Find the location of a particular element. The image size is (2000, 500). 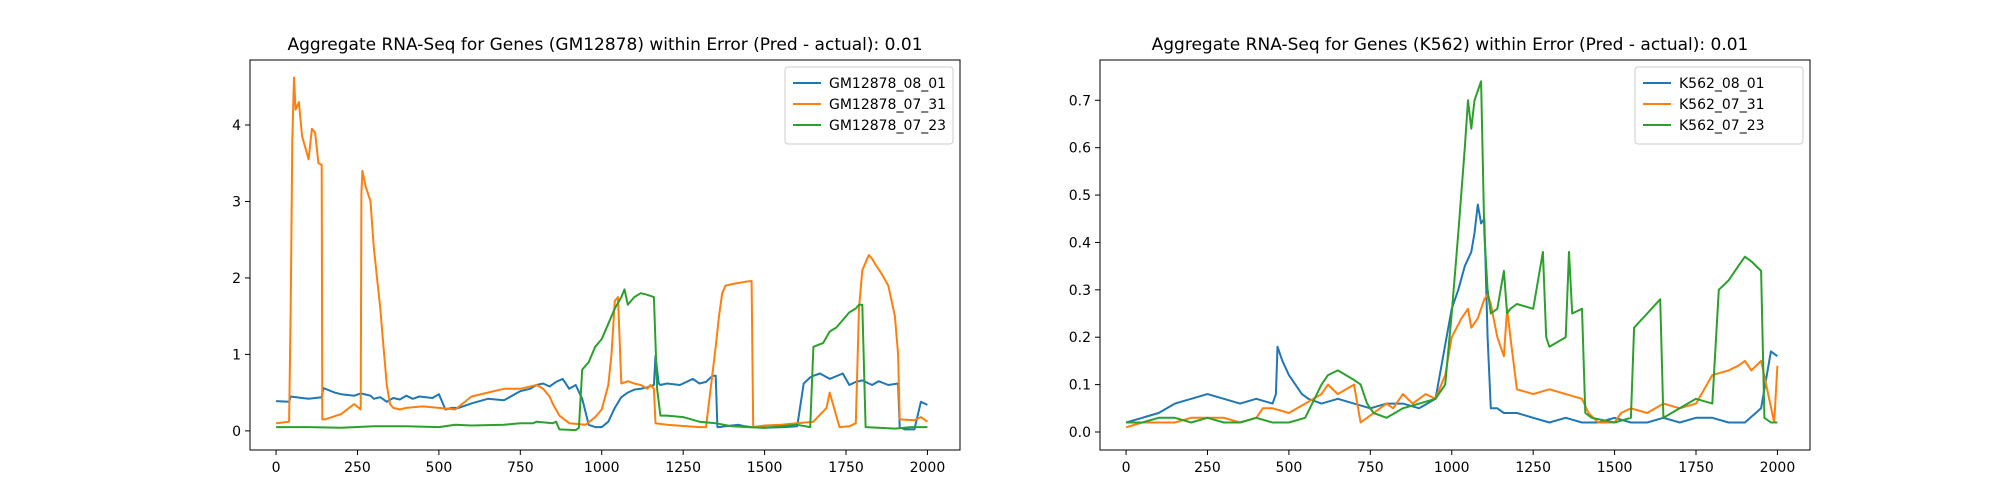

y-tick-label: 0.4 is located at coordinates (1080, 243).